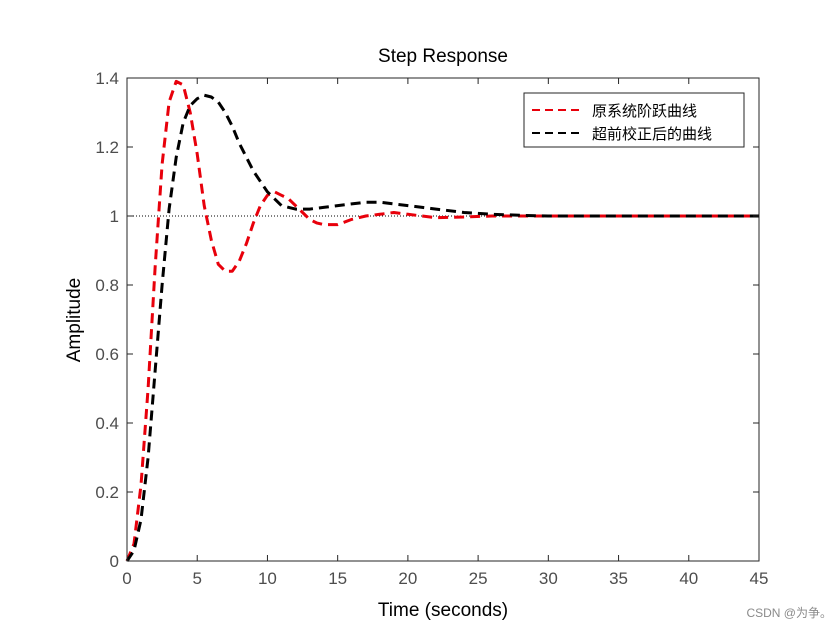 The image size is (840, 630). Describe the element at coordinates (443, 610) in the screenshot. I see `x-axis-title: Time (seconds)` at that location.